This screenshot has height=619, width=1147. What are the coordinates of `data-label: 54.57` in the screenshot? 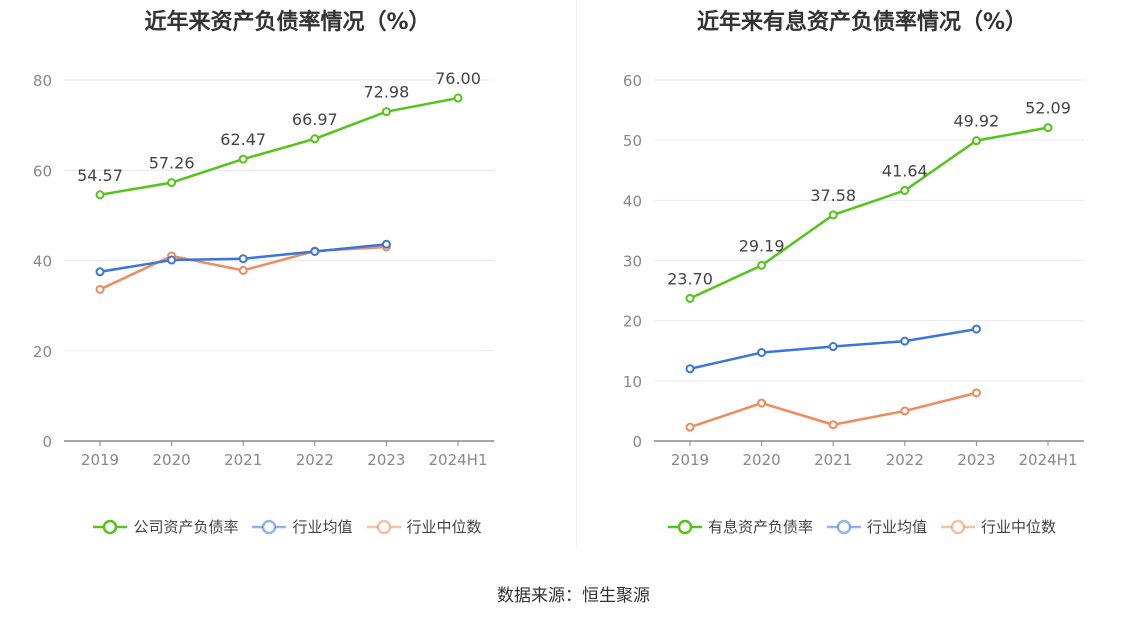 It's located at (100, 175).